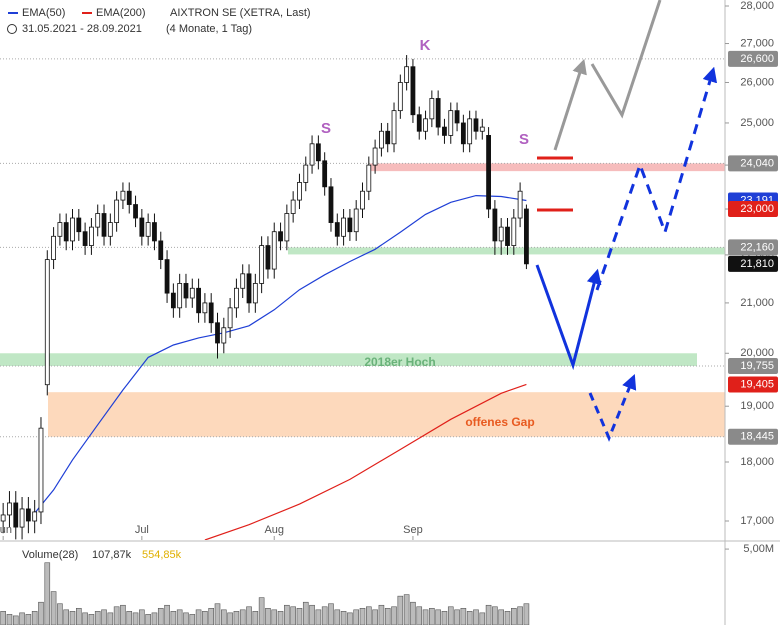  Describe the element at coordinates (524, 139) in the screenshot. I see `annotation: S` at that location.